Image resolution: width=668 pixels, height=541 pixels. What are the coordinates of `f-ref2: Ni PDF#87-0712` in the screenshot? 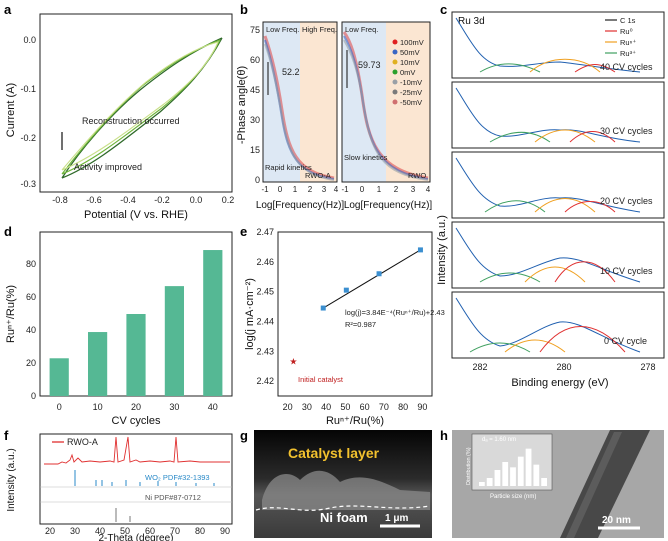 It's located at (173, 497).